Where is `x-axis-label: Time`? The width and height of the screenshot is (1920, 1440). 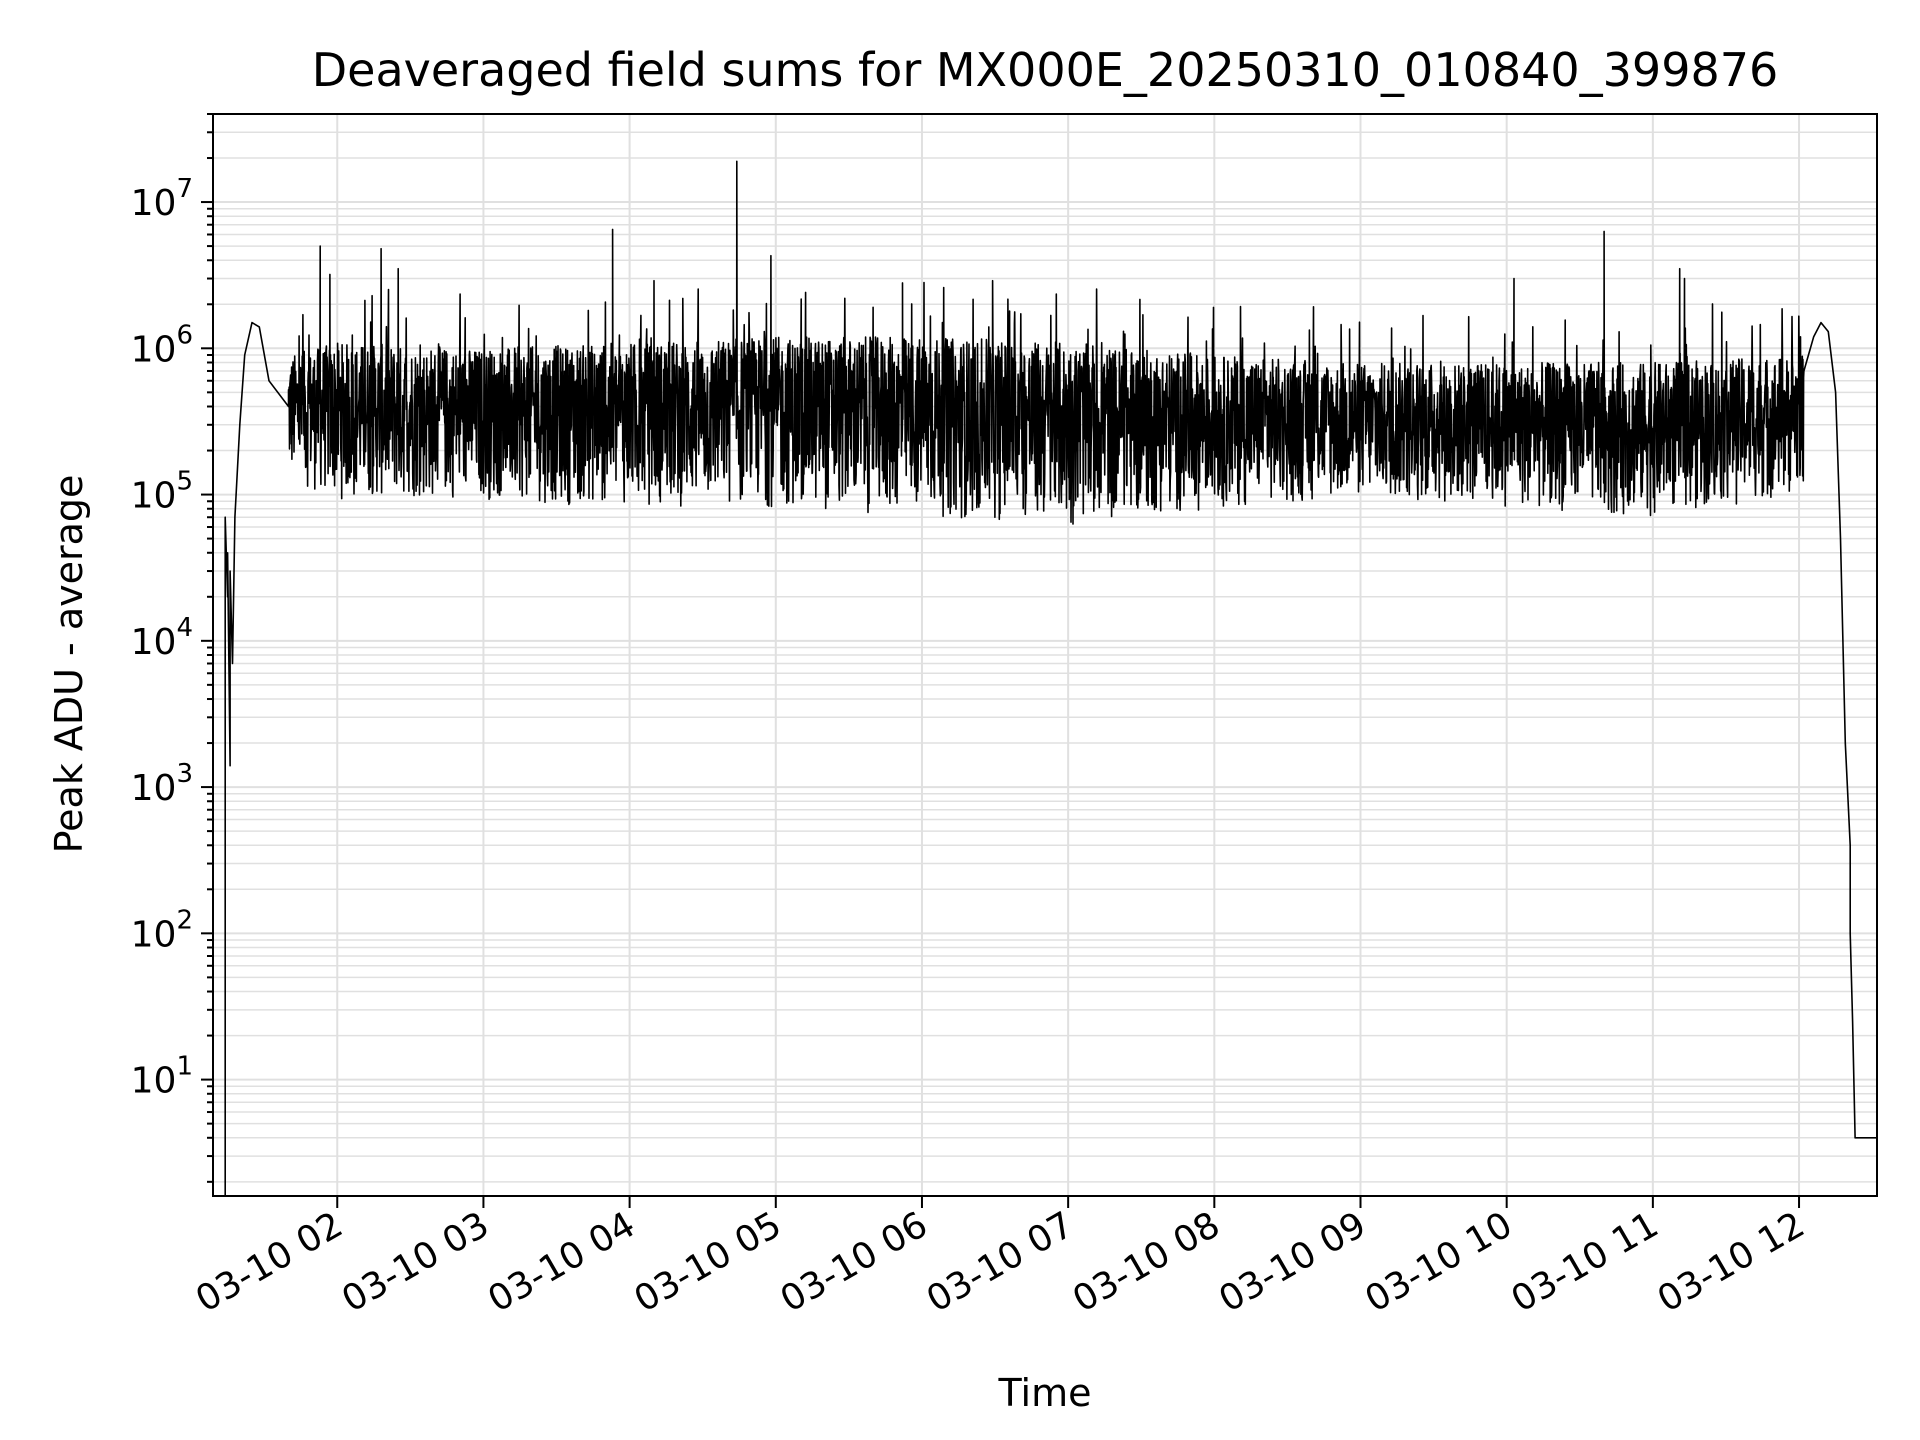
x-axis-label: Time is located at coordinates (1045, 1393).